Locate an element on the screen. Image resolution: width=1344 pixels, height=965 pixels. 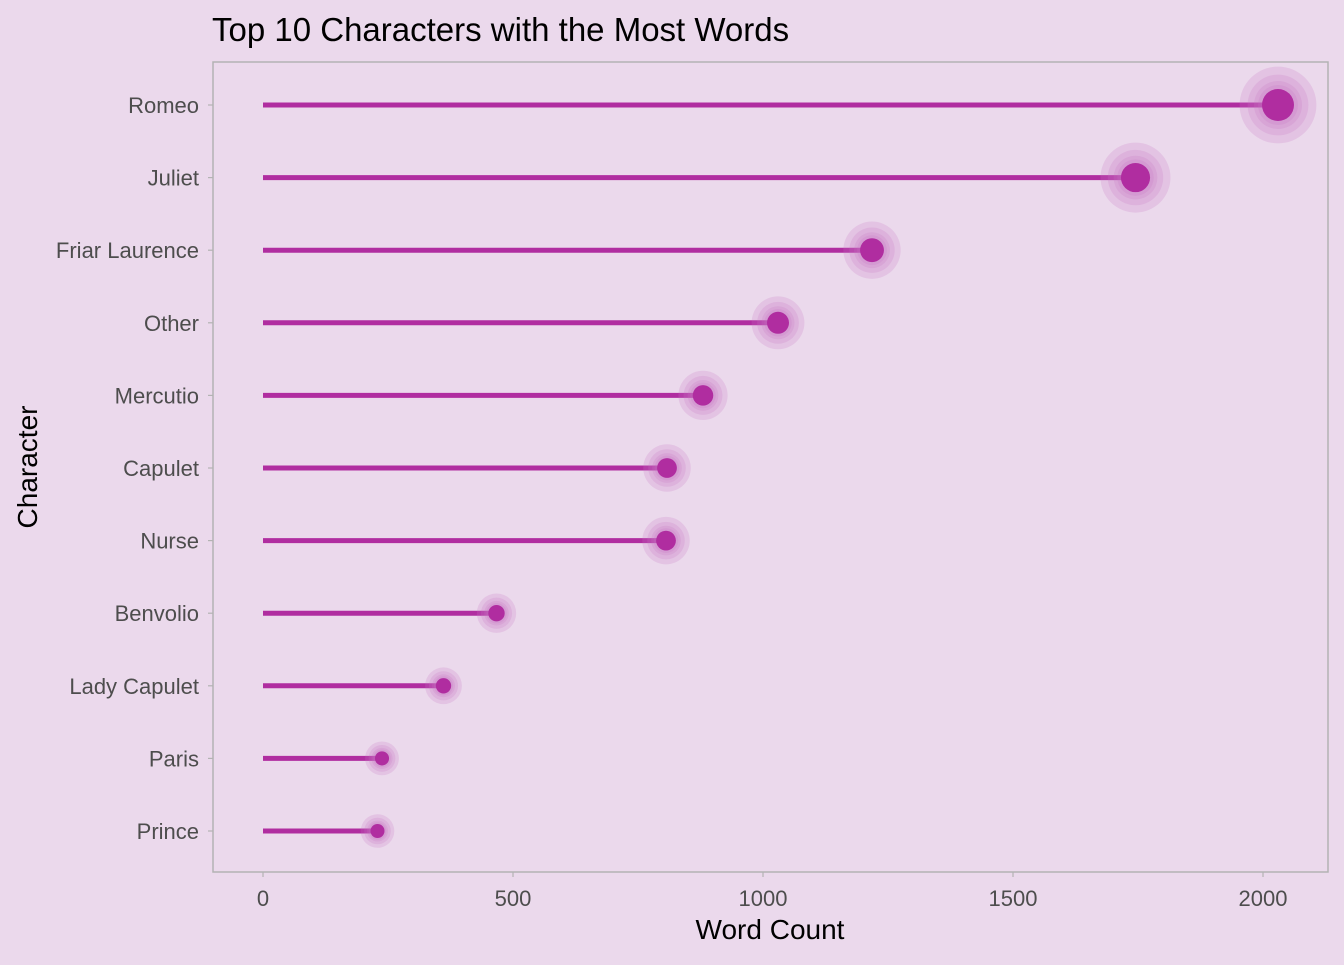
point-benvolio is located at coordinates (496, 613).